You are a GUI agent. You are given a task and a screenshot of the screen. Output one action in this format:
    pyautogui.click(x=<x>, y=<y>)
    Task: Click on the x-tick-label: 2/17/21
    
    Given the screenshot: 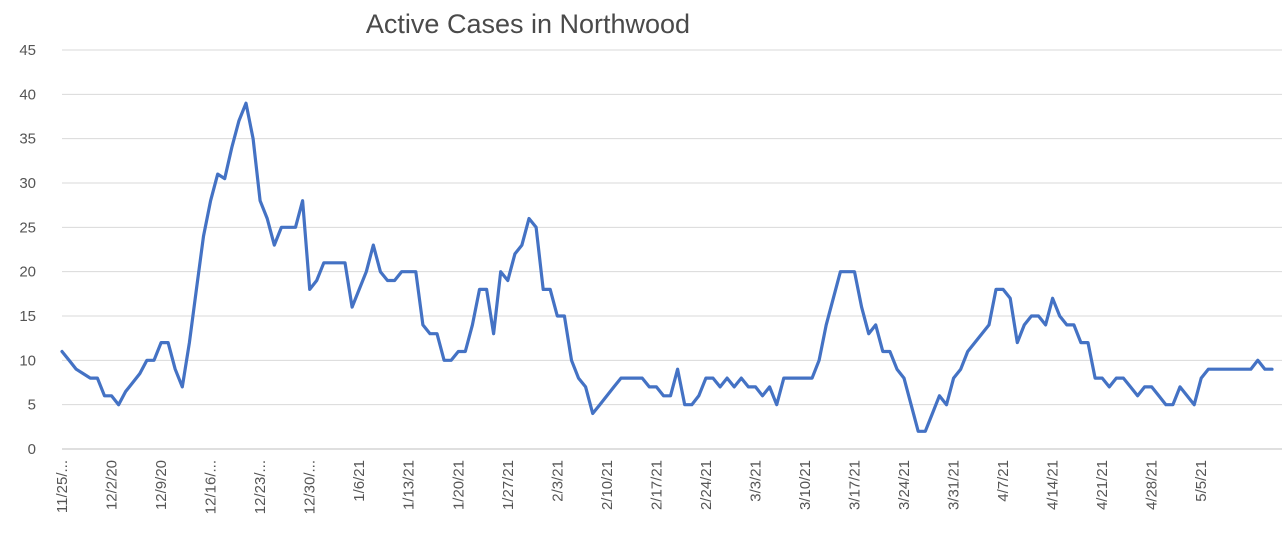 What is the action you would take?
    pyautogui.click(x=656, y=485)
    